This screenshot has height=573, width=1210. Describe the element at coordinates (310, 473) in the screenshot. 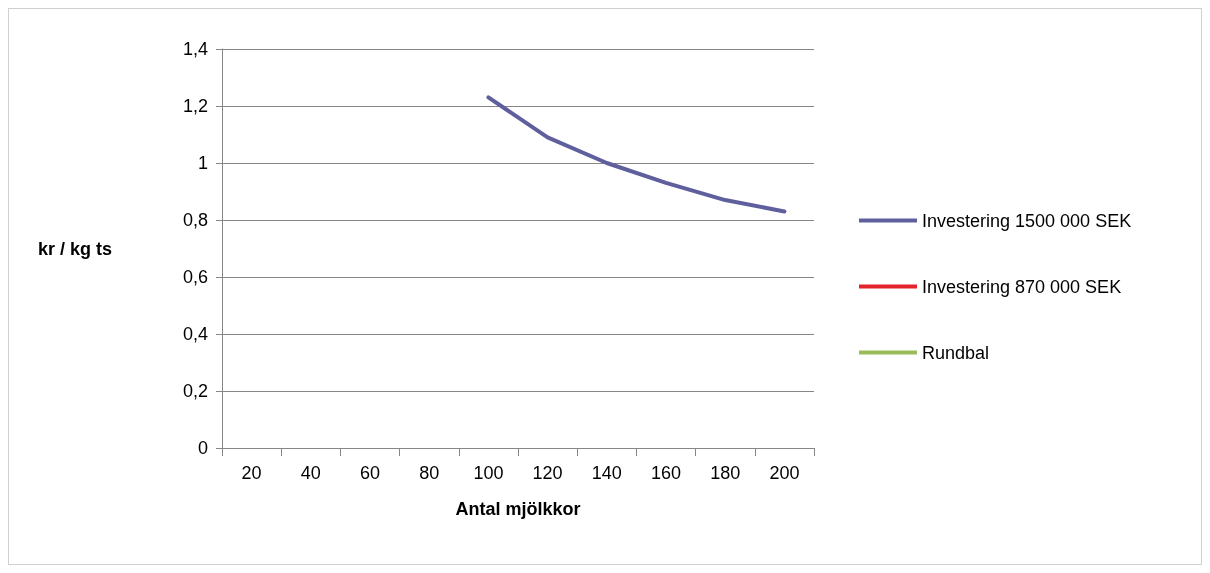

I see `x-tick-label: 40` at that location.